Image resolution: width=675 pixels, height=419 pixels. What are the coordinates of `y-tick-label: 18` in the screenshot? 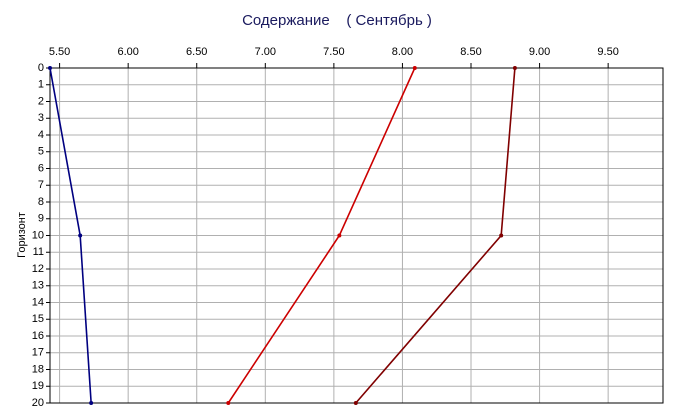 It's located at (38, 369).